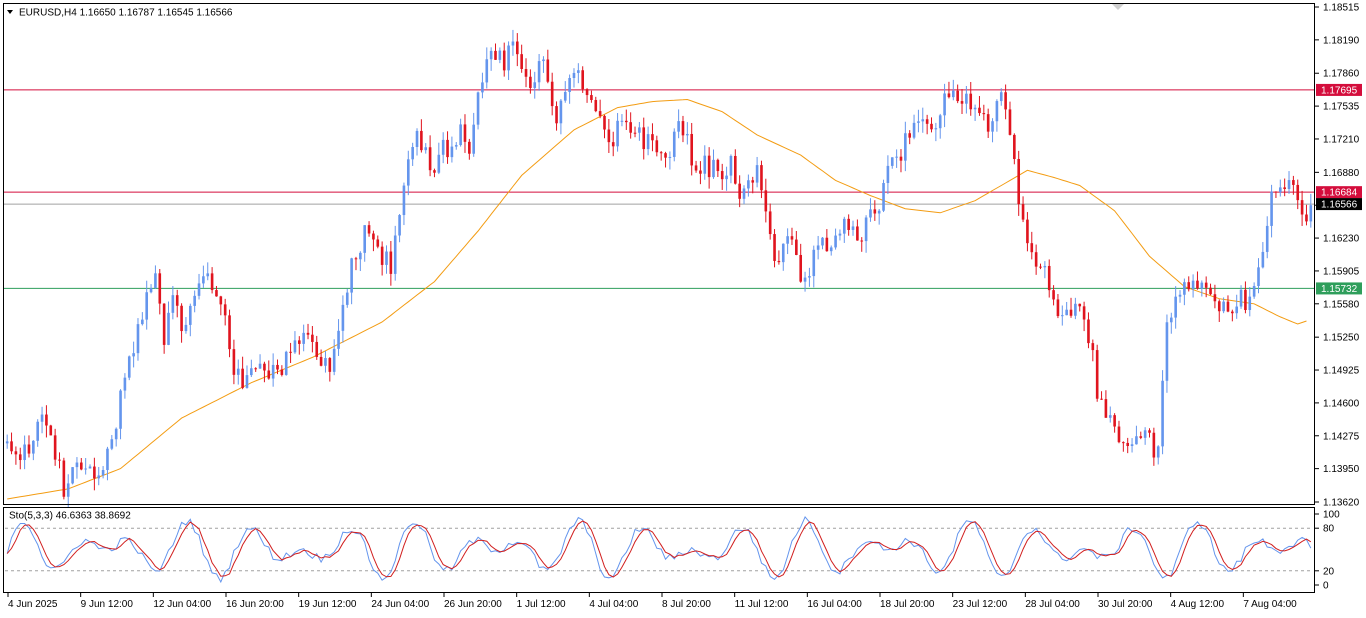  What do you see at coordinates (1339, 289) in the screenshot?
I see `price-tag-label: 1.15732` at bounding box center [1339, 289].